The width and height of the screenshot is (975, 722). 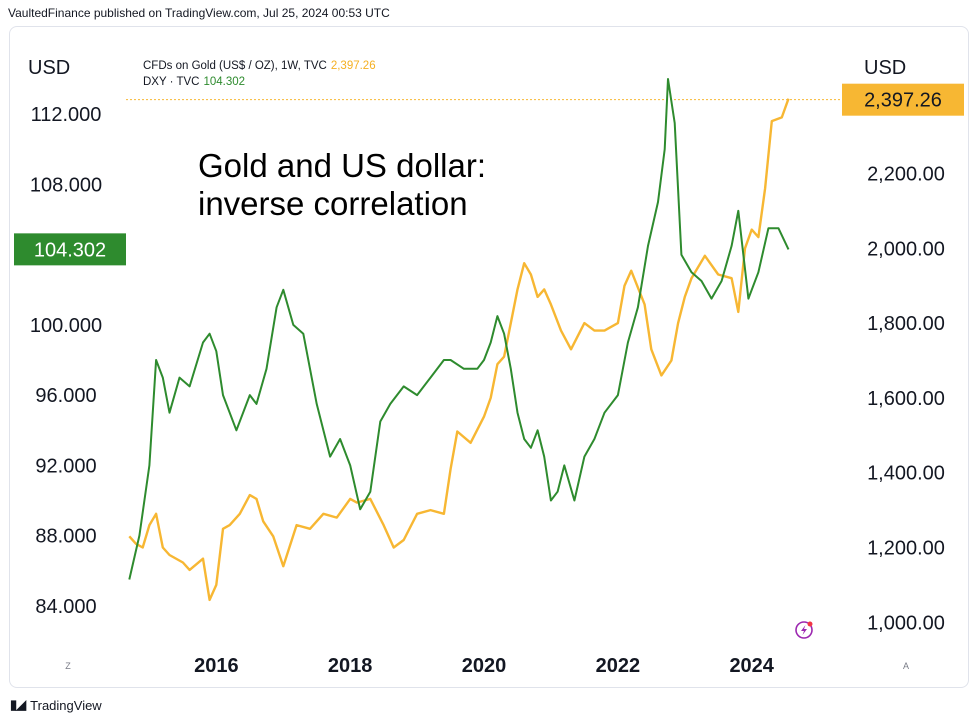 I want to click on left-tick-label: 96.000, so click(x=65, y=396).